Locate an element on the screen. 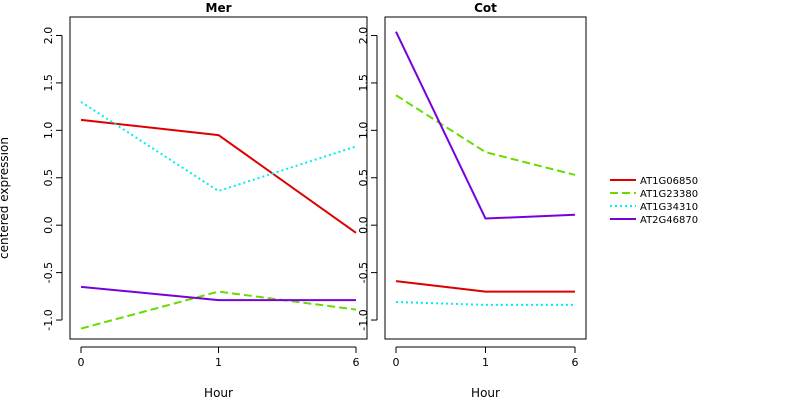  legend: AT1G06850 AT1G23380 AT1G34310 AT2G46870 is located at coordinates (654, 201).